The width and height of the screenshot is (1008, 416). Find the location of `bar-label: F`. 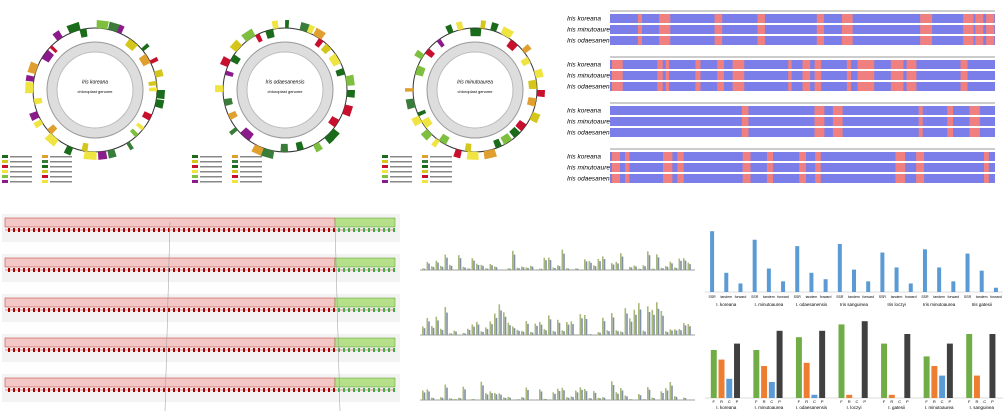

bar-label: F is located at coordinates (756, 401).